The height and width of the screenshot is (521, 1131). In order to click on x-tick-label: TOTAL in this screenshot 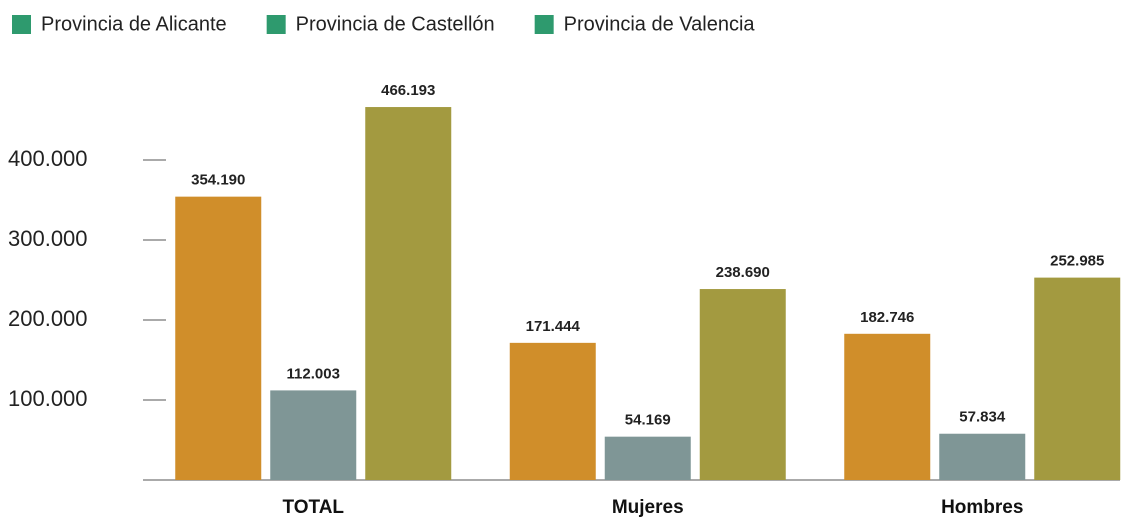, I will do `click(313, 507)`.